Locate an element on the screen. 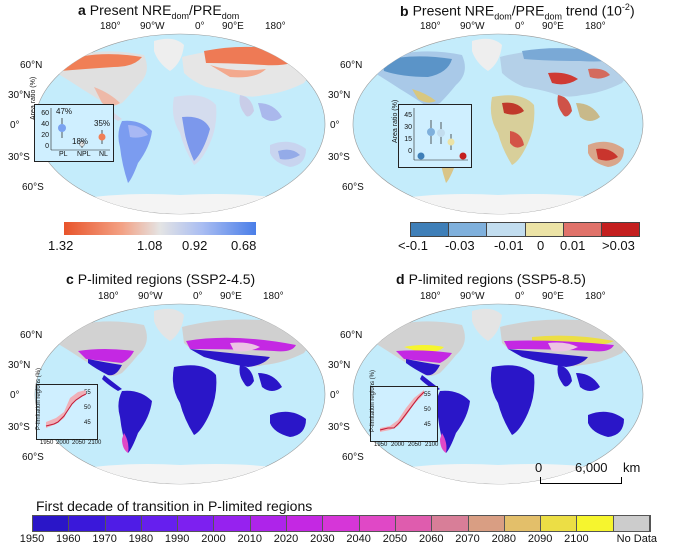  colorbar-a-label-3: 0.68 is located at coordinates (244, 245).